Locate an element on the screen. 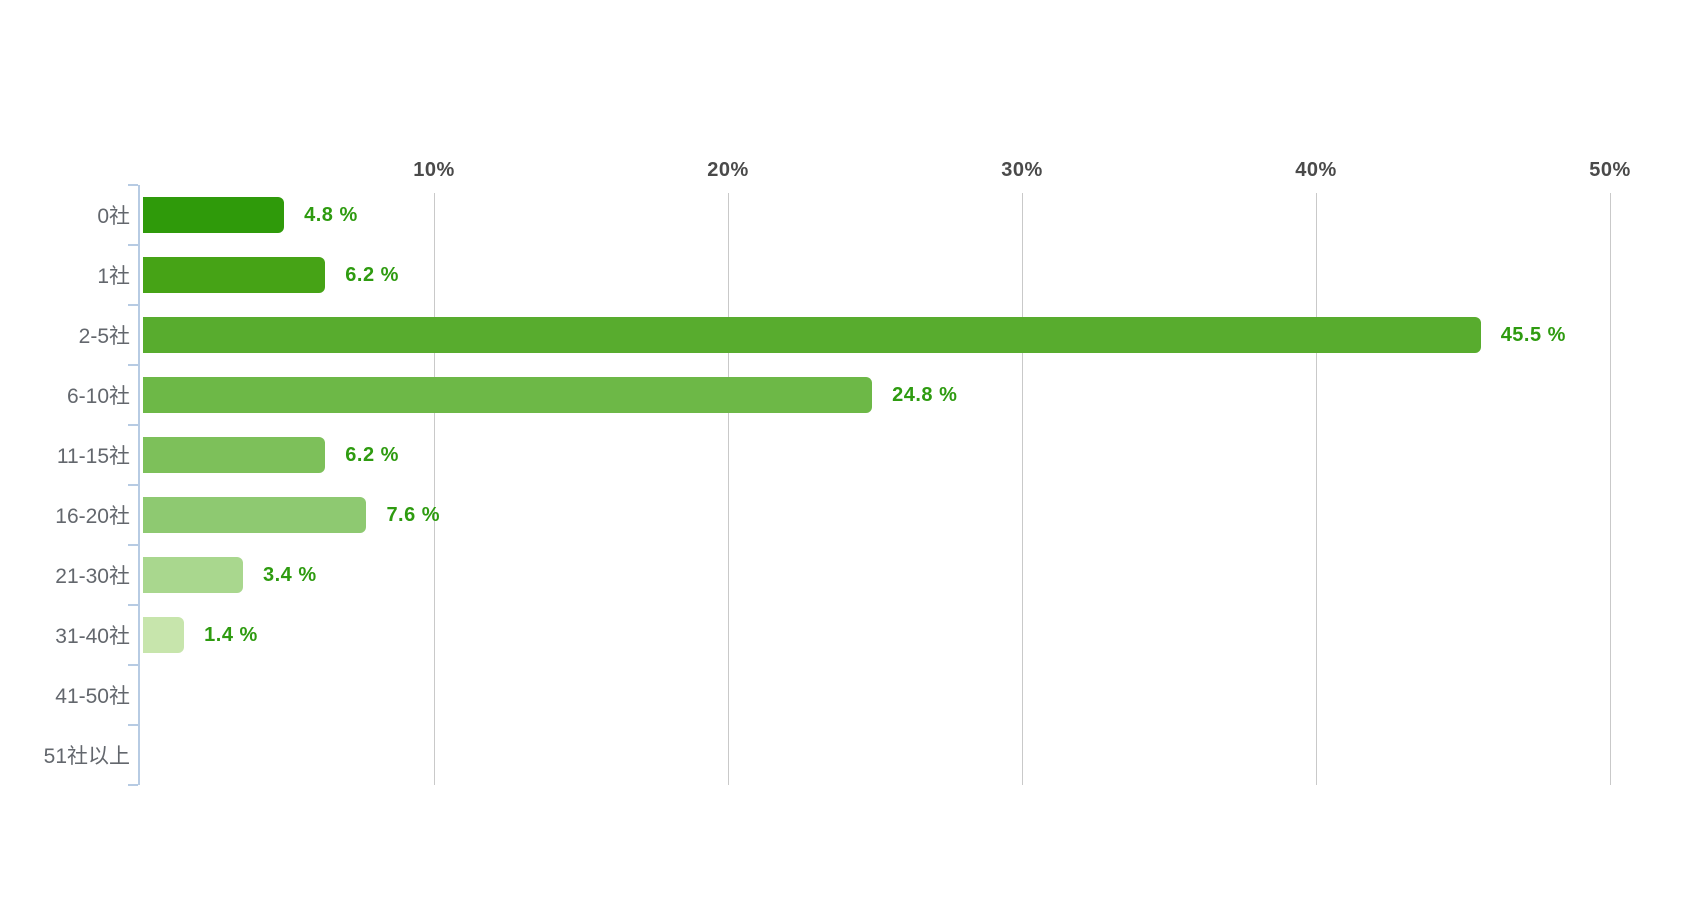  x-tick-label: 40% is located at coordinates (1316, 170).